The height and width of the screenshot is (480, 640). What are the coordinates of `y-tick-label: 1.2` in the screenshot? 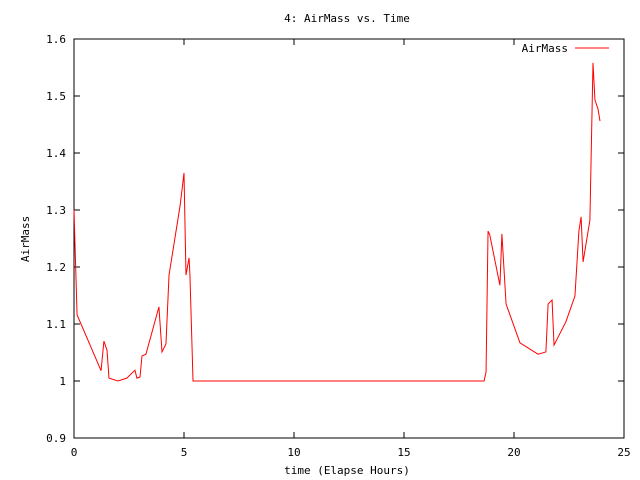 It's located at (56, 267).